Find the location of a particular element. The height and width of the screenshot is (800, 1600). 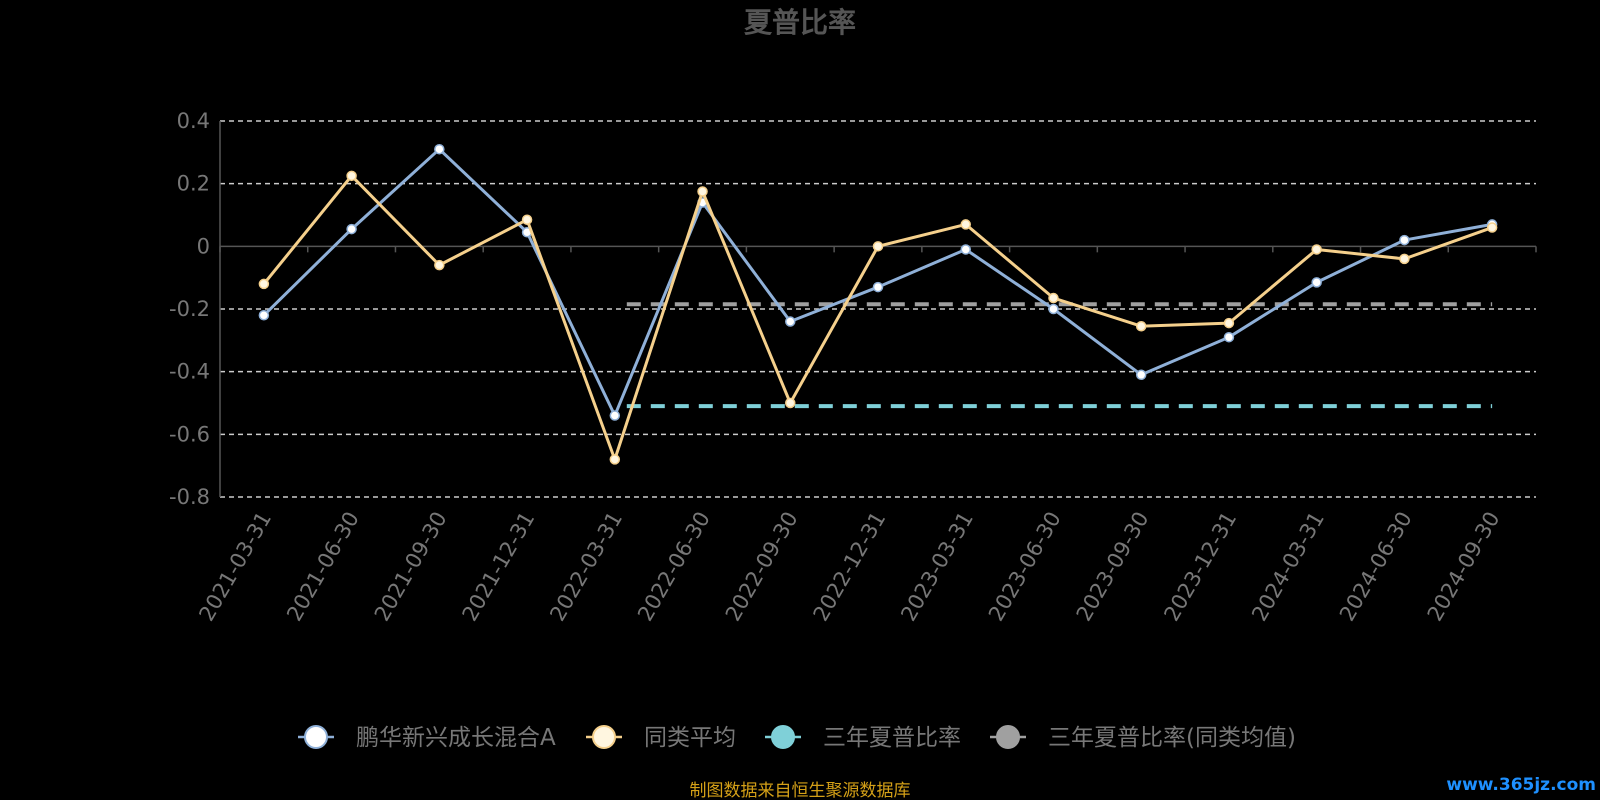

y-tick-label: -0.6 is located at coordinates (189, 434).